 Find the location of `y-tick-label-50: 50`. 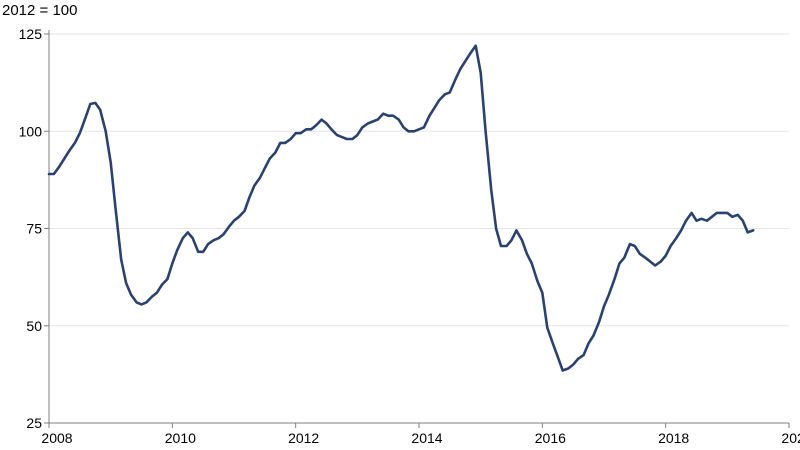

y-tick-label-50: 50 is located at coordinates (34, 326).